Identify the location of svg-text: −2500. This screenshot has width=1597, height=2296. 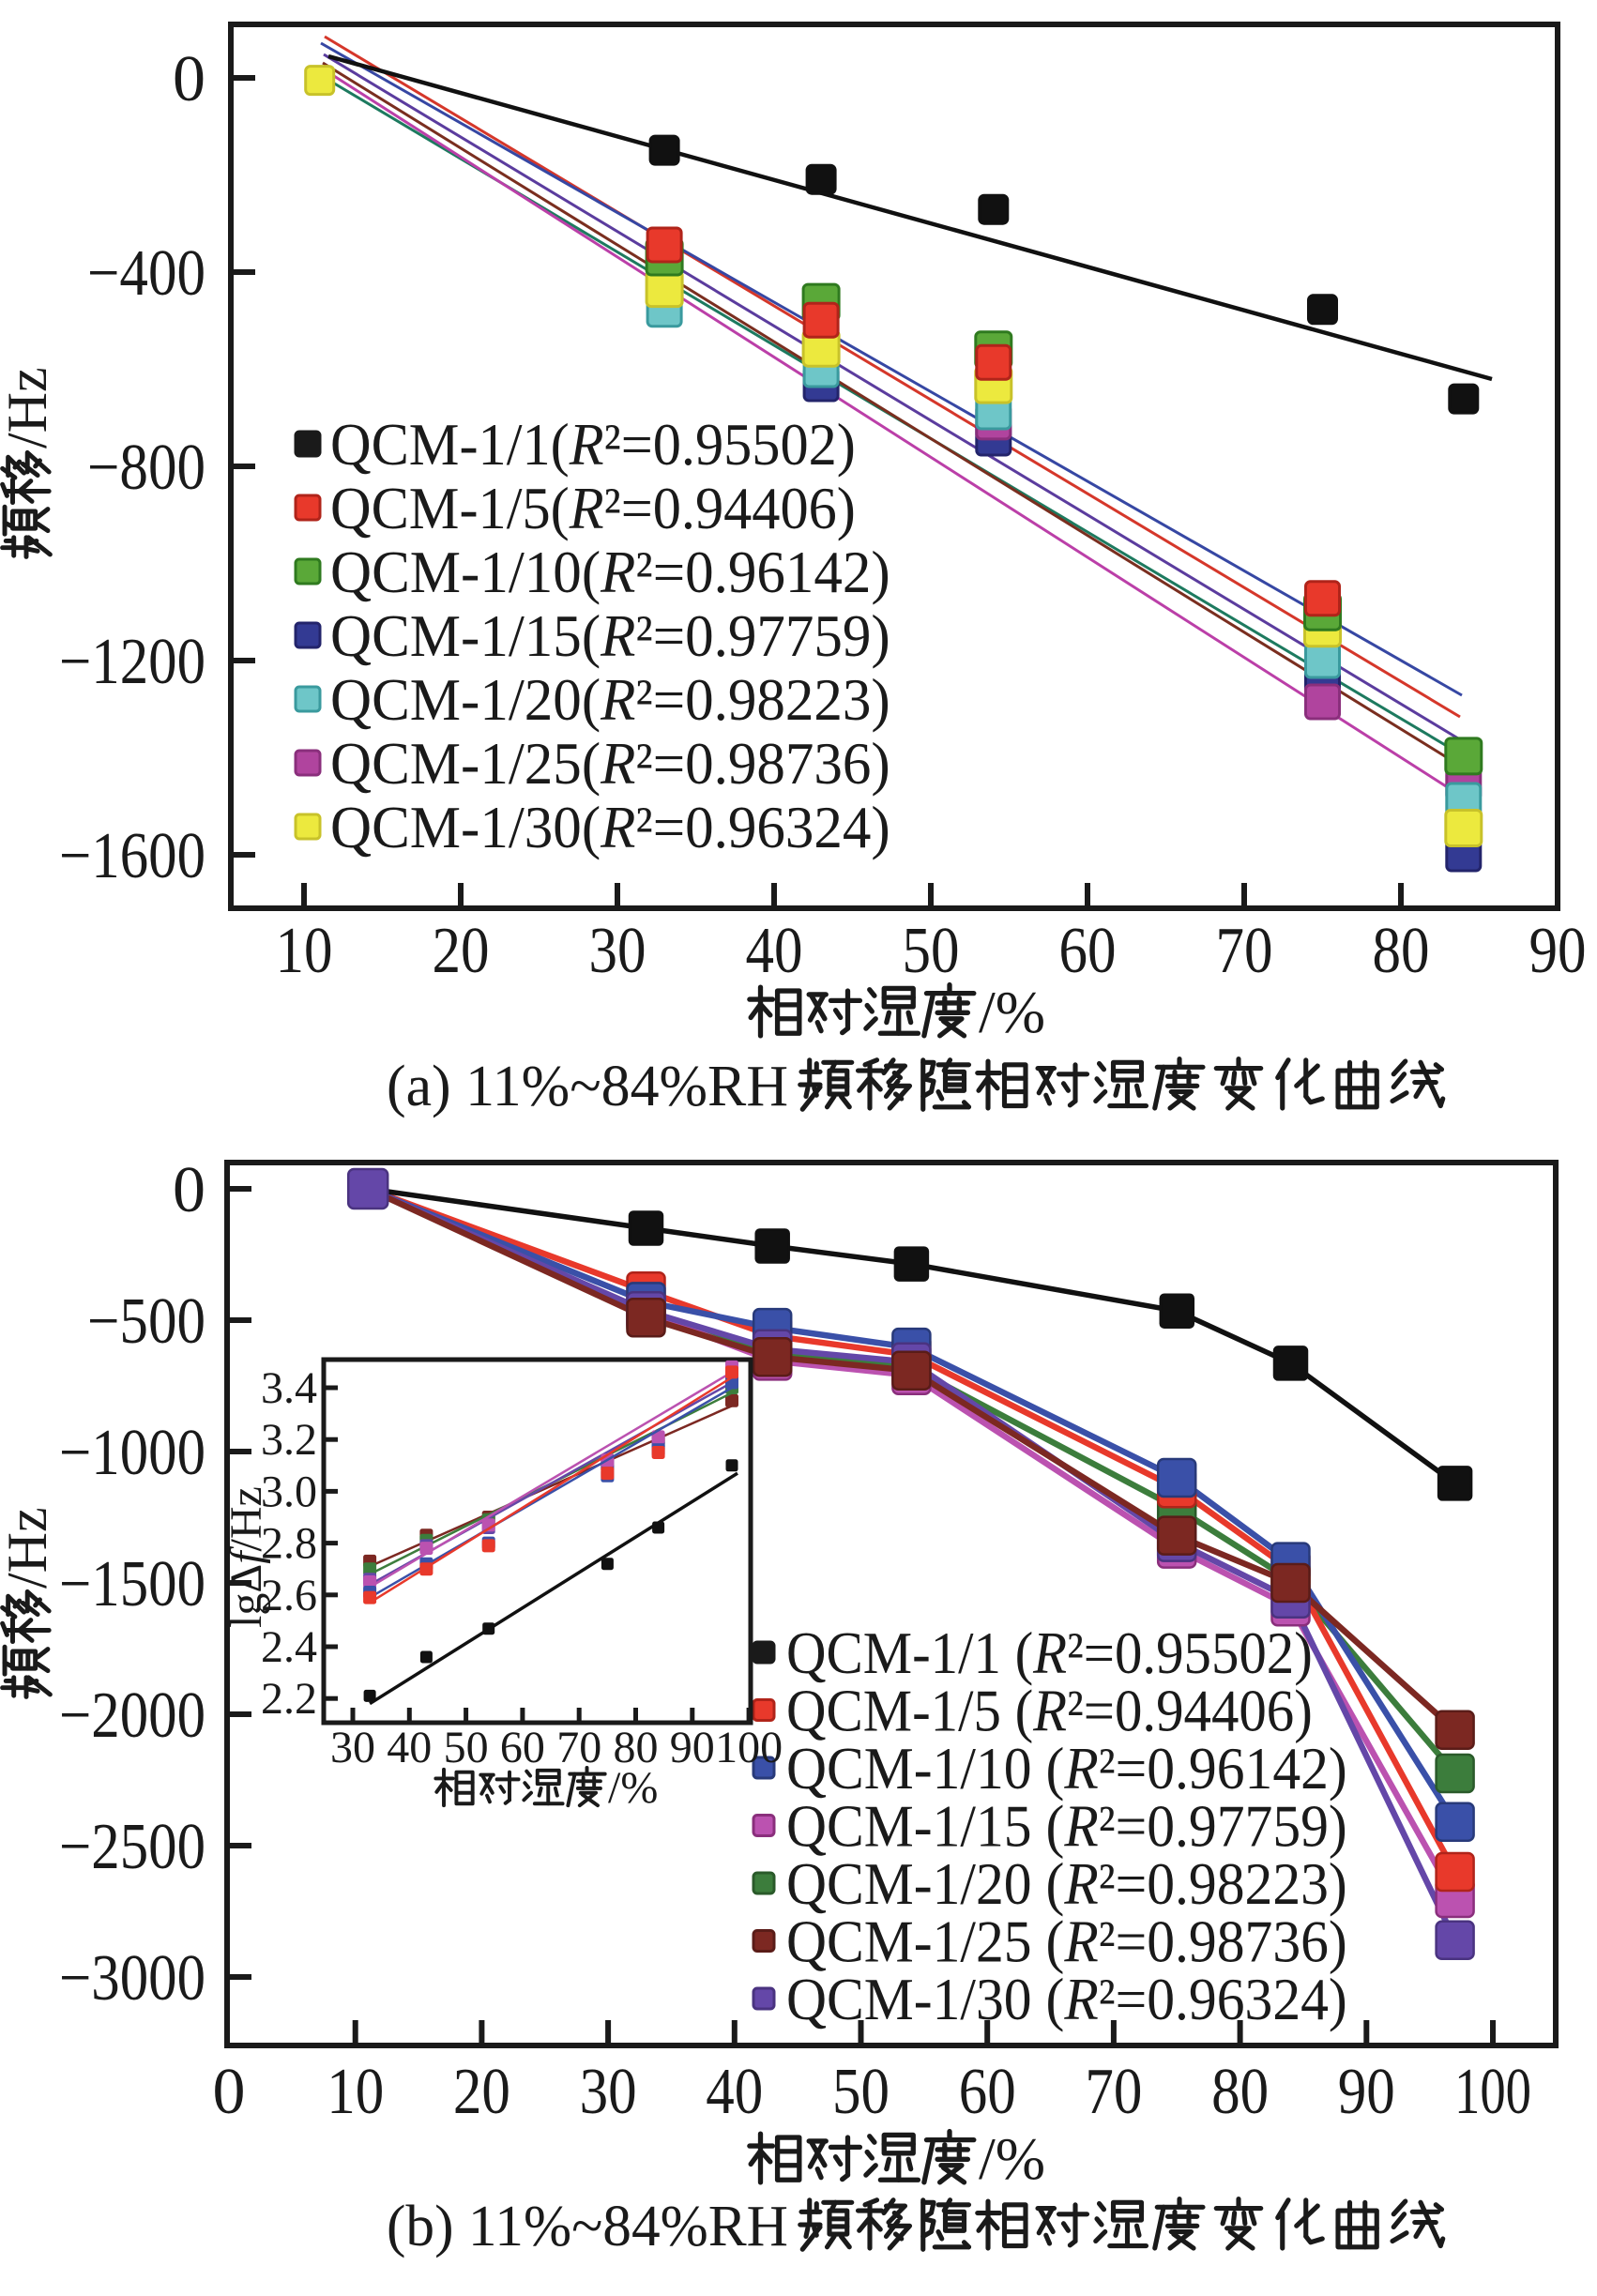
(132, 1847).